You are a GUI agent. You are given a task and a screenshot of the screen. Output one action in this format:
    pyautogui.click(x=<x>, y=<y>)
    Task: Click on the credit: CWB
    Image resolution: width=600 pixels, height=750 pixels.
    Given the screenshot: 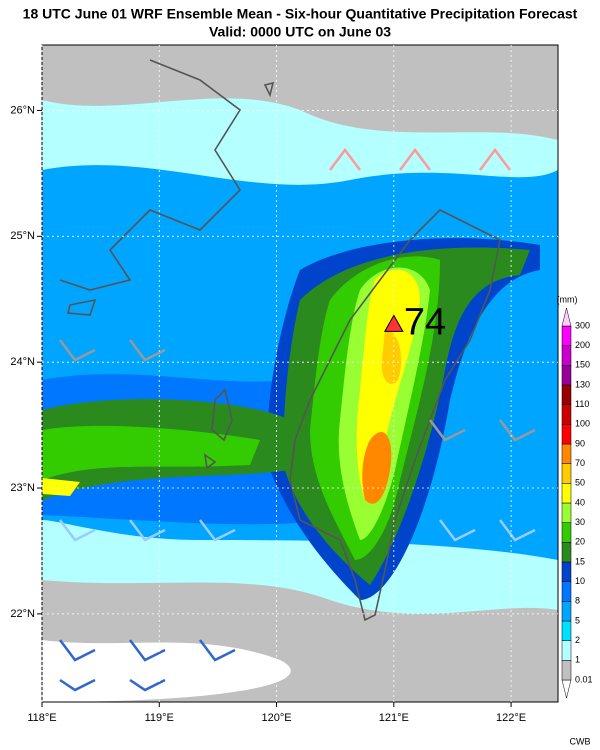 What is the action you would take?
    pyautogui.click(x=580, y=741)
    